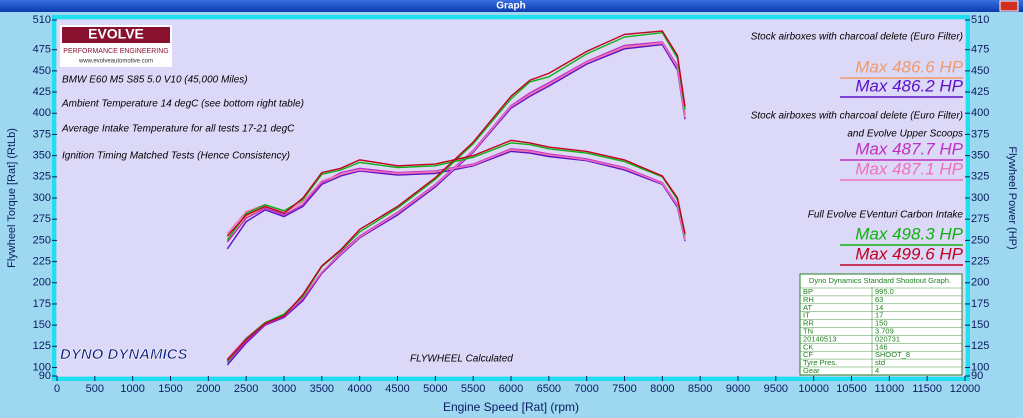 This screenshot has width=1023, height=418. I want to click on annotation: FLYWHEEL Calculated, so click(461, 359).